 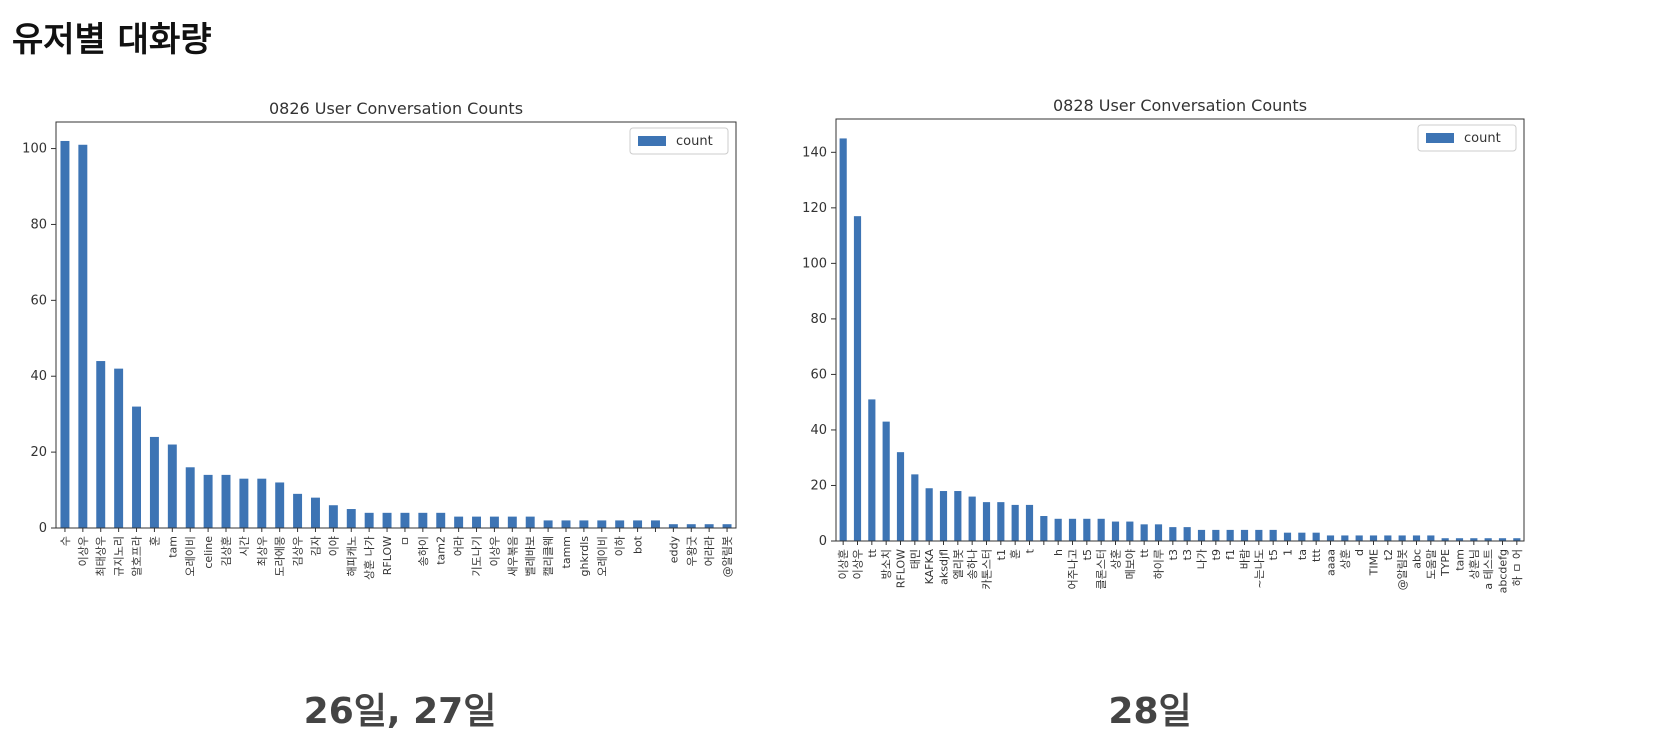 I want to click on y-tick-label: 20, so click(x=38, y=452).